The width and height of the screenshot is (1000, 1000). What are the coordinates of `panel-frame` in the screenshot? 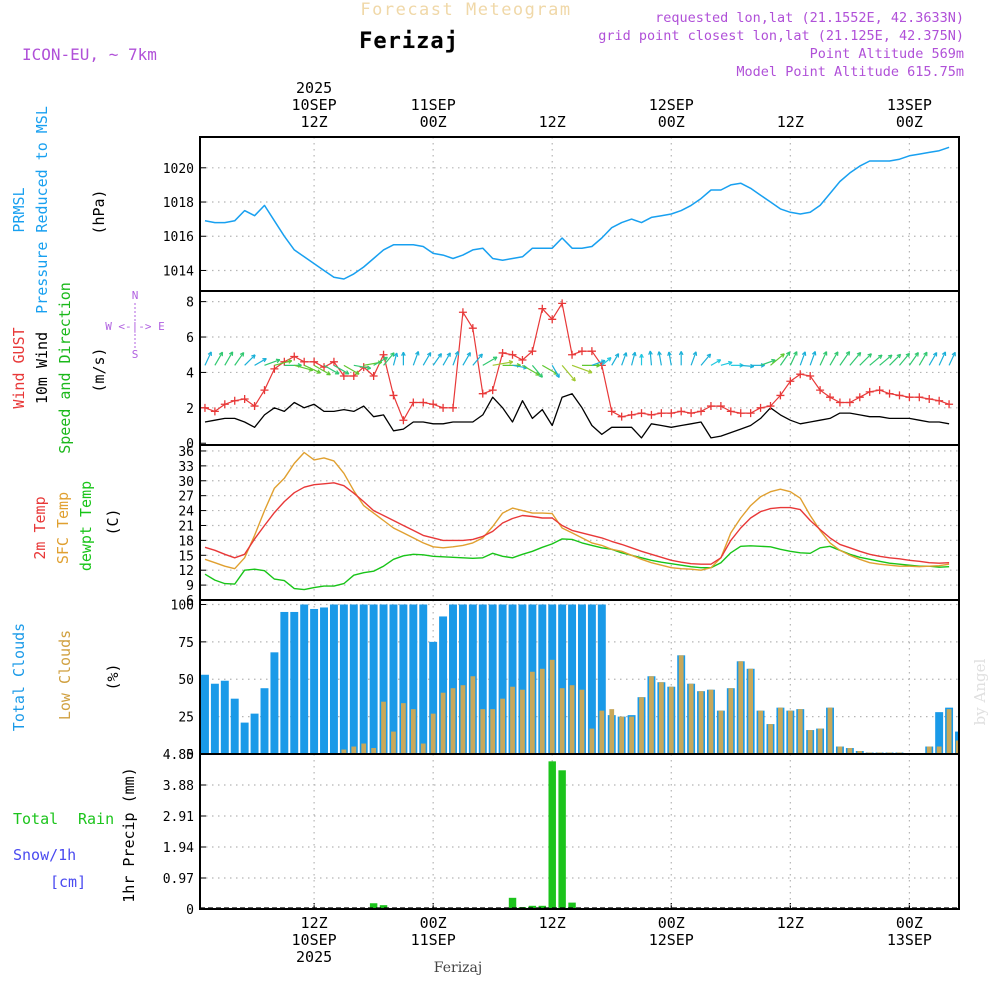 It's located at (579, 831).